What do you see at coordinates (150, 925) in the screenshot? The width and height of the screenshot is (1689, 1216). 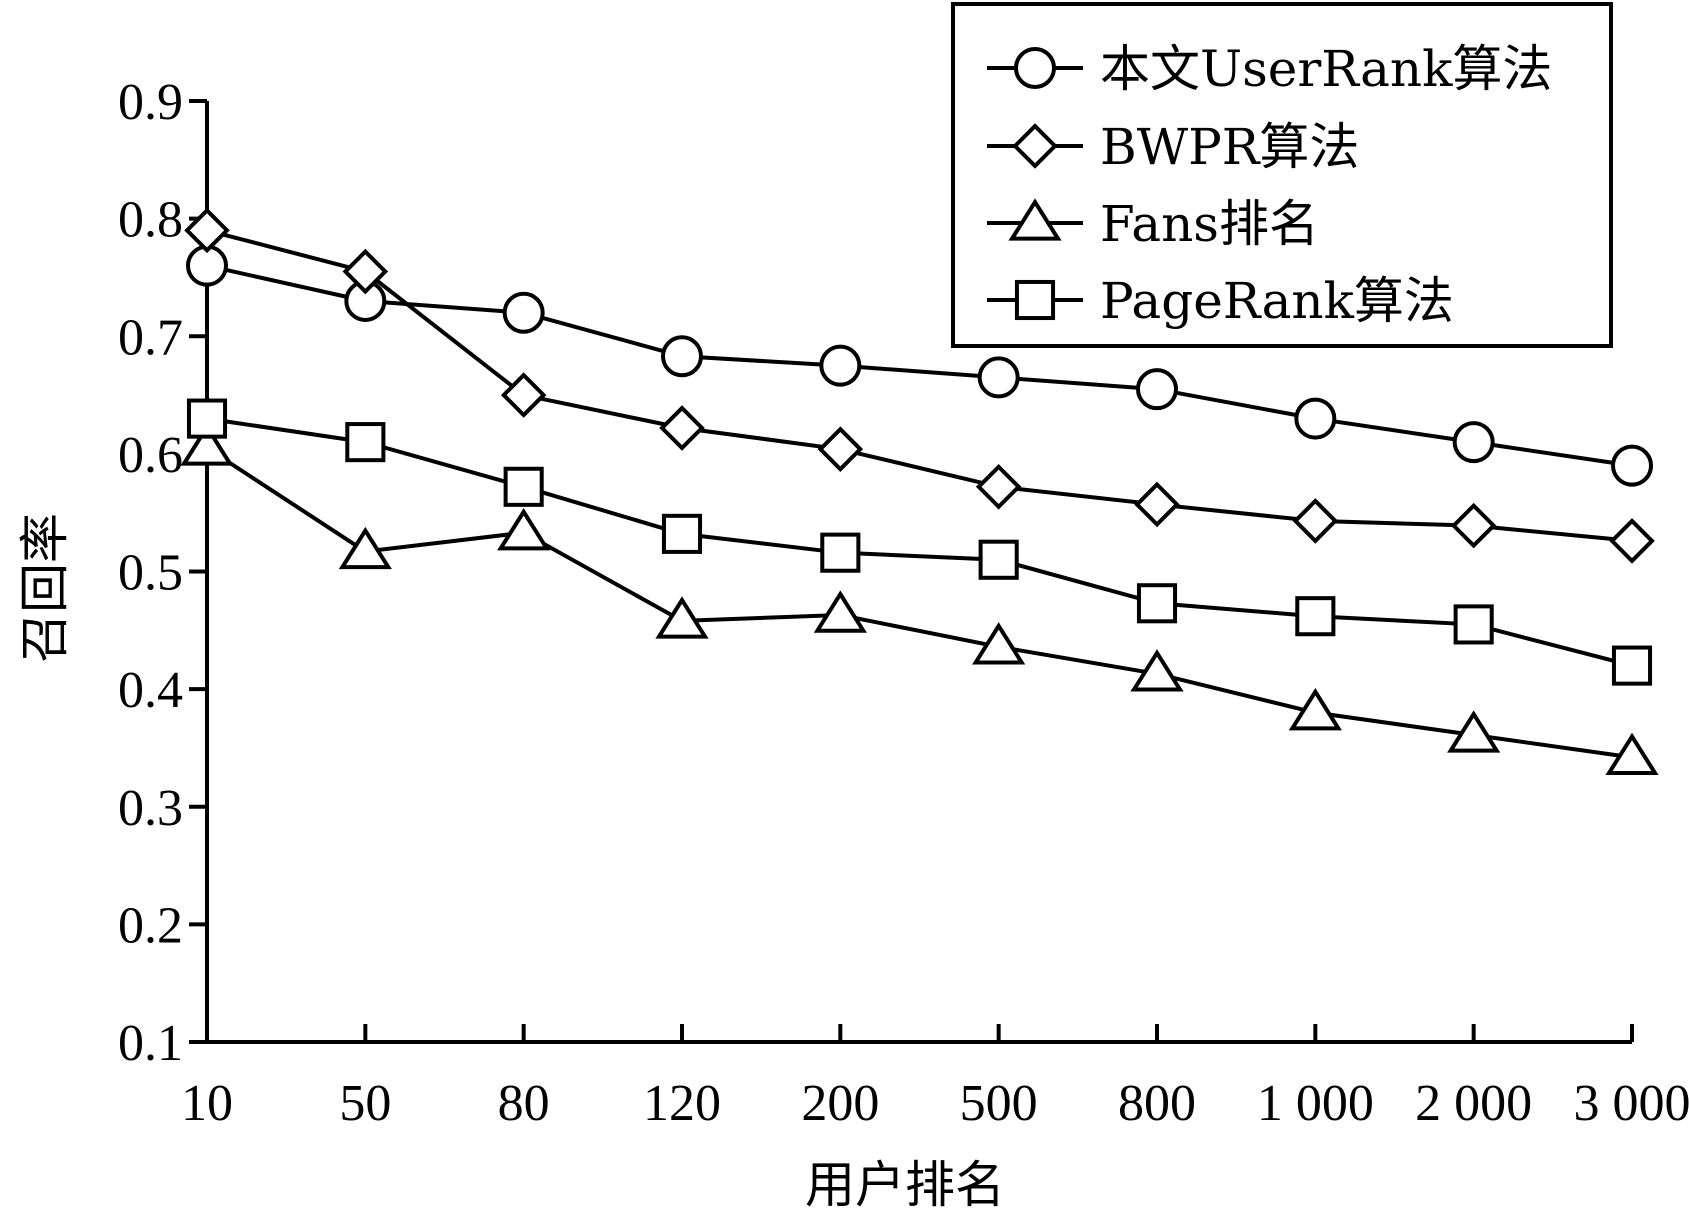 I see `y-tick-label: 0.2` at bounding box center [150, 925].